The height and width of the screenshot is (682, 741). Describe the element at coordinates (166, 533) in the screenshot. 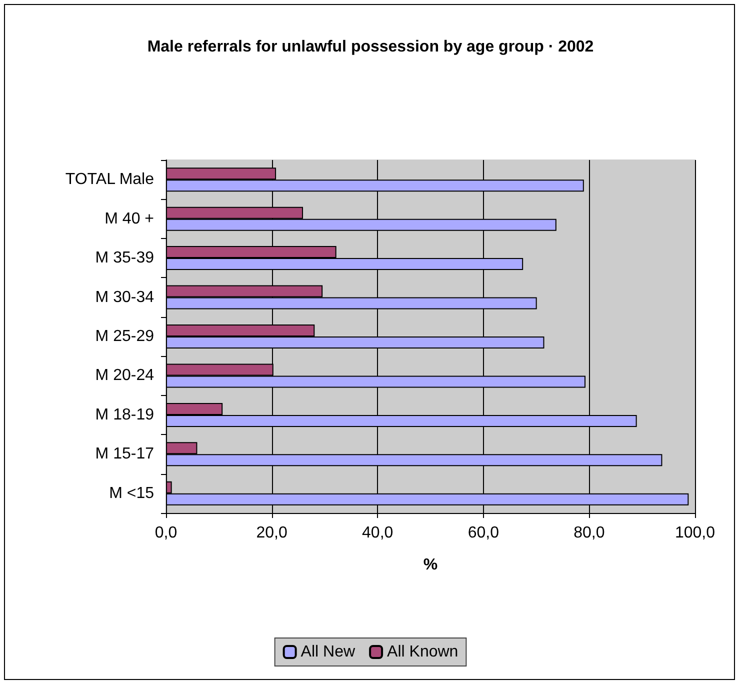

I see `x-tick-label: 0,0` at that location.